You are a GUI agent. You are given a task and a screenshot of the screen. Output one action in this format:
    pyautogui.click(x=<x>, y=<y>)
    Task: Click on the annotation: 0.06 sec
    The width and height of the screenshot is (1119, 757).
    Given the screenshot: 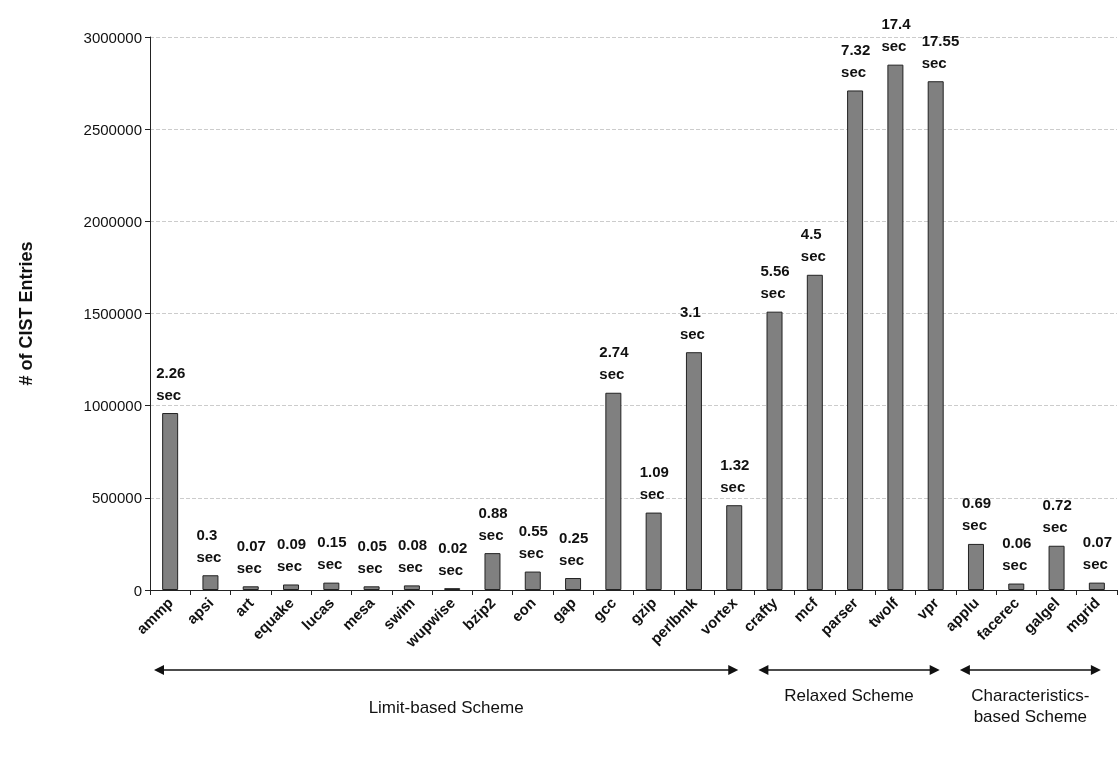 What is the action you would take?
    pyautogui.click(x=1017, y=554)
    